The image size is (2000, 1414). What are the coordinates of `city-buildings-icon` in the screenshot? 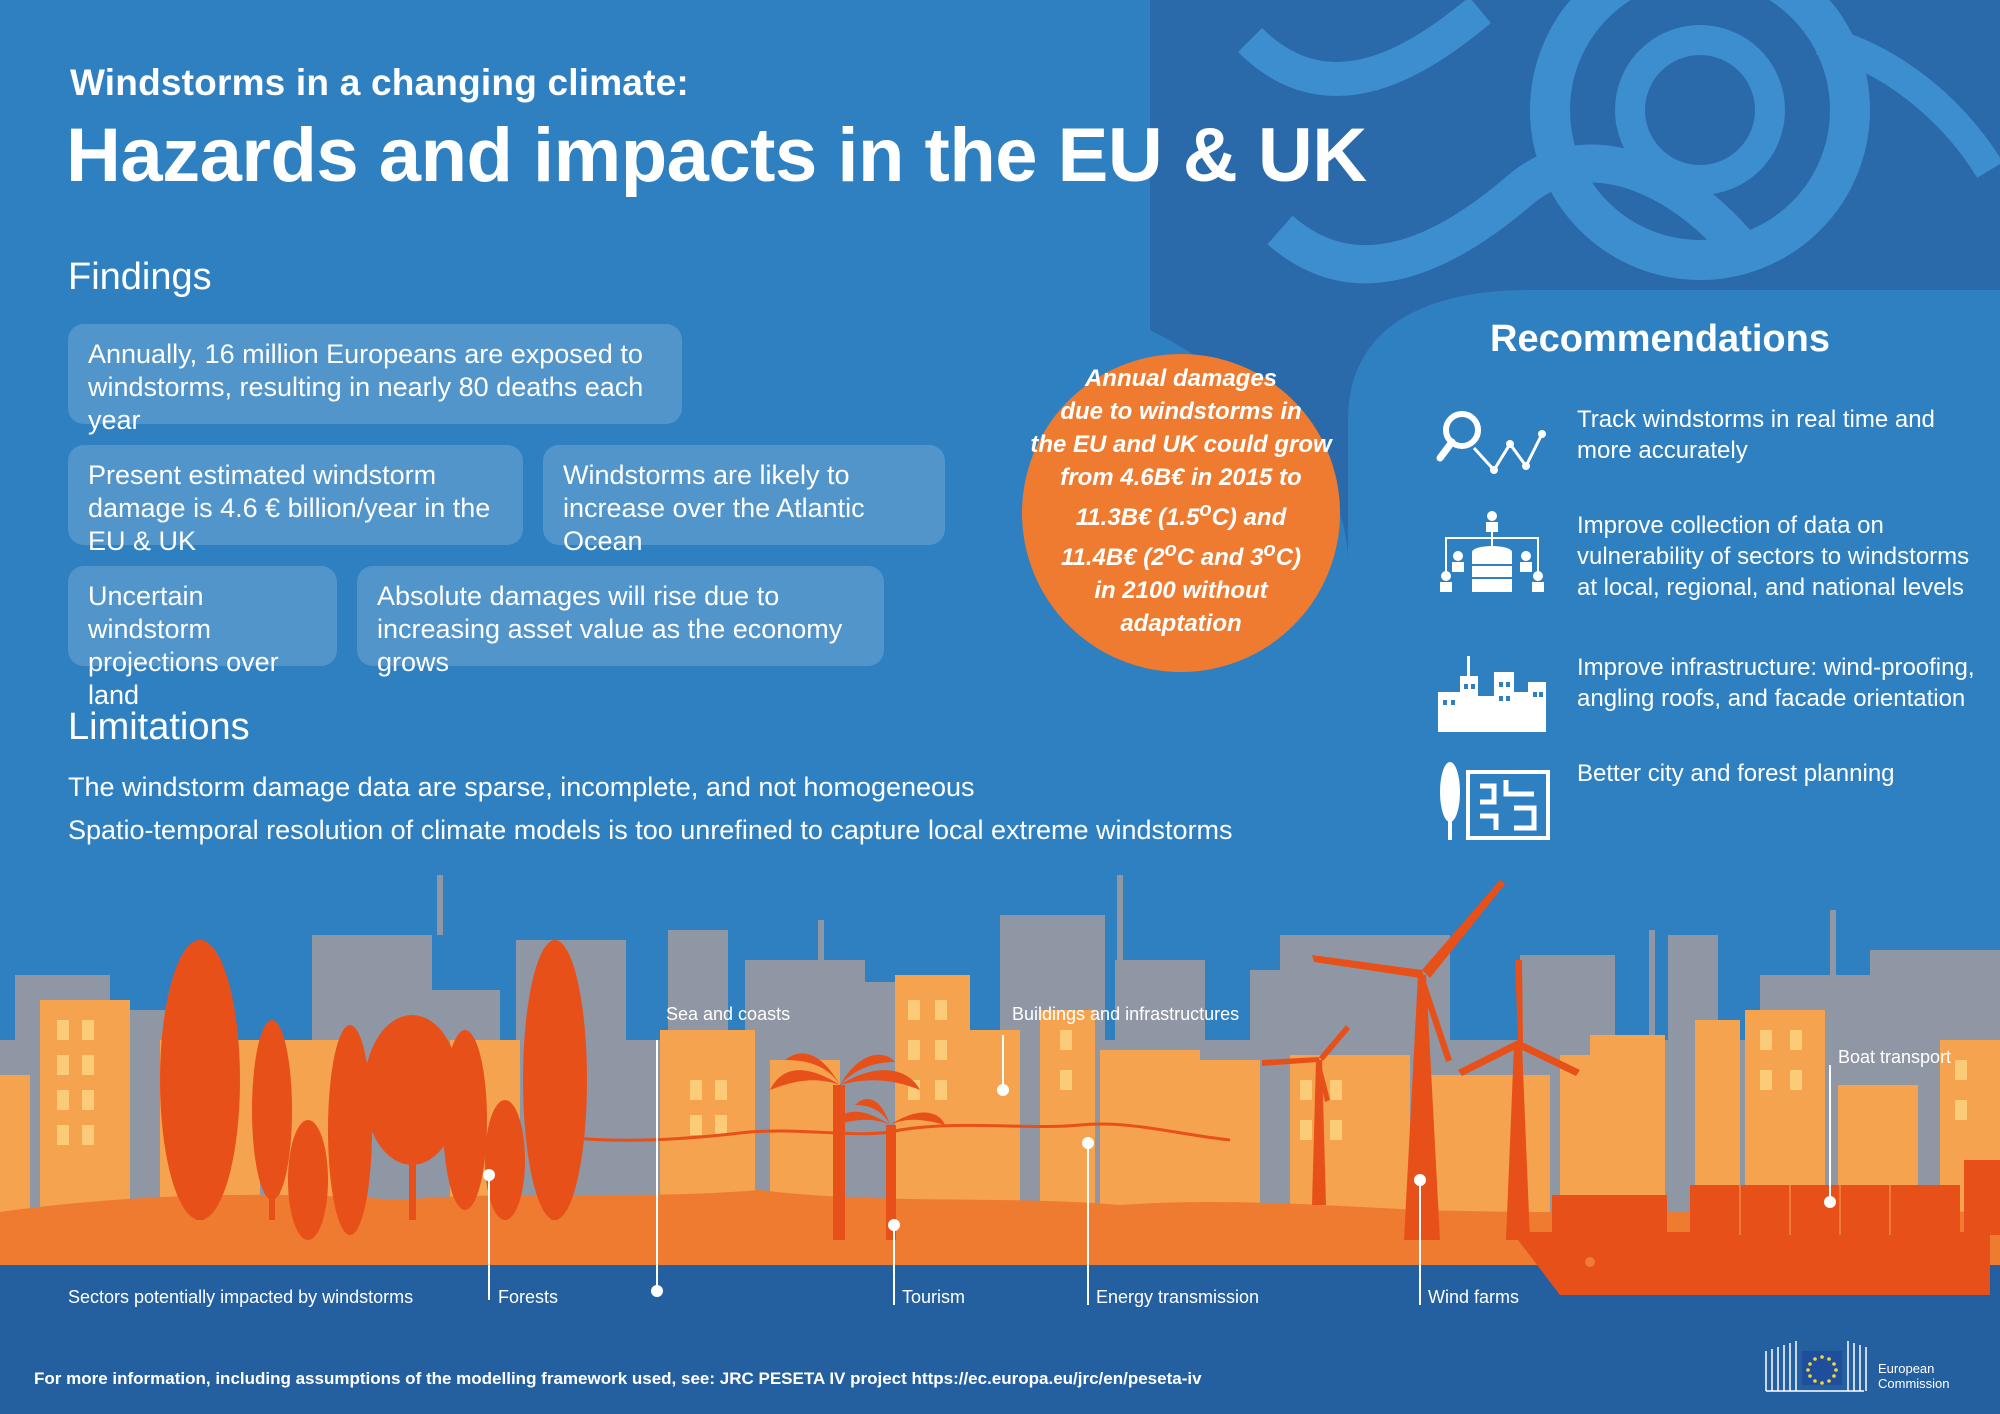 It's located at (1492, 694).